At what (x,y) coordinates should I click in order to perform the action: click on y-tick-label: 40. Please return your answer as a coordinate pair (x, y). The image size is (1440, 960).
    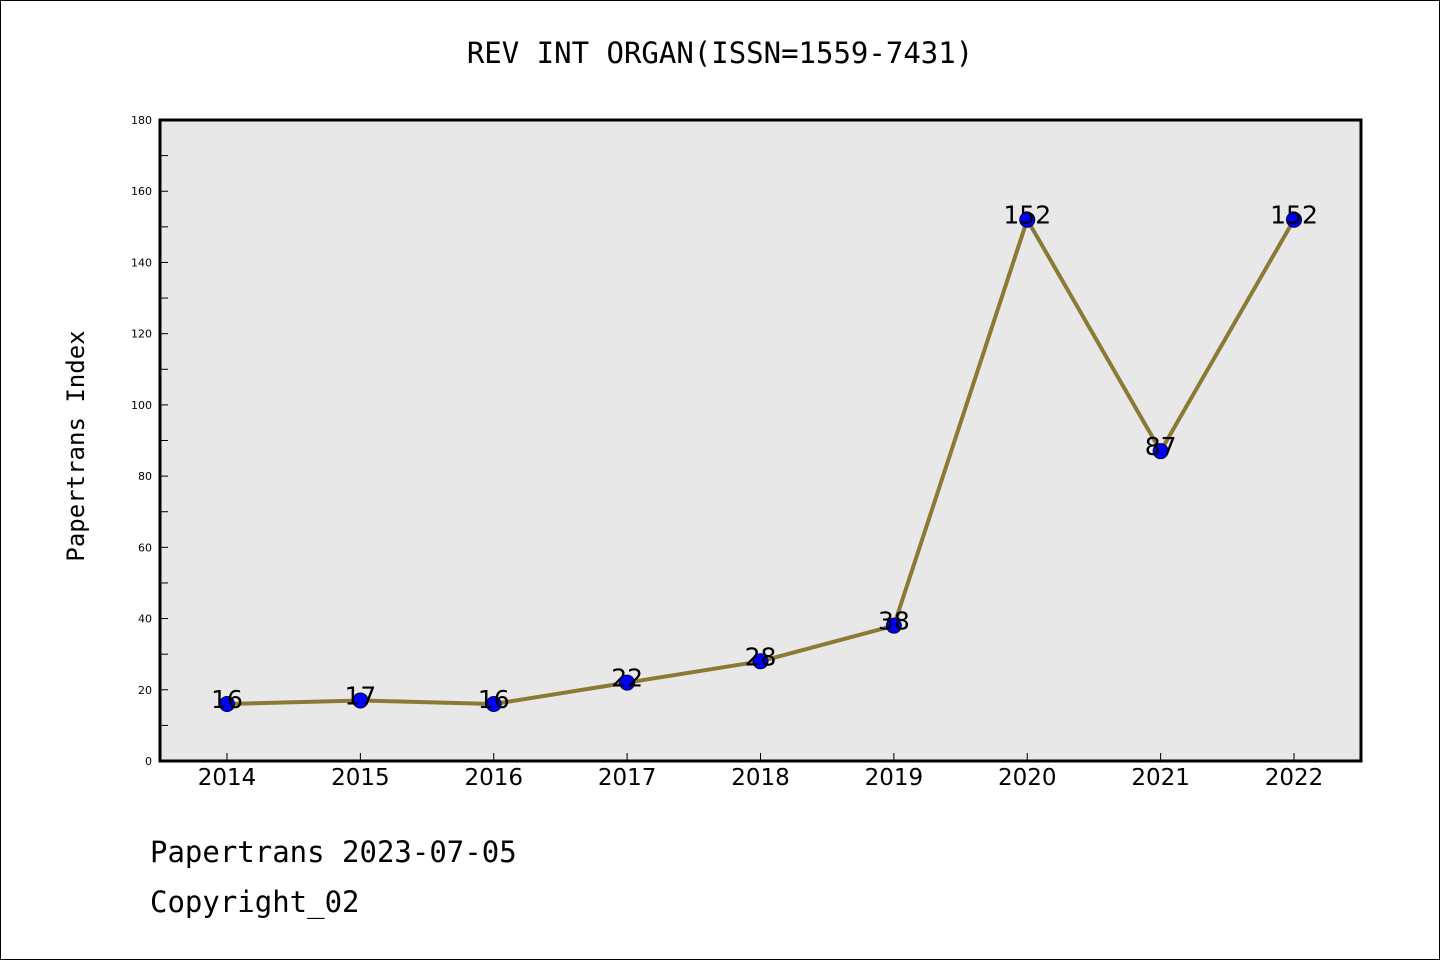
    Looking at the image, I should click on (145, 619).